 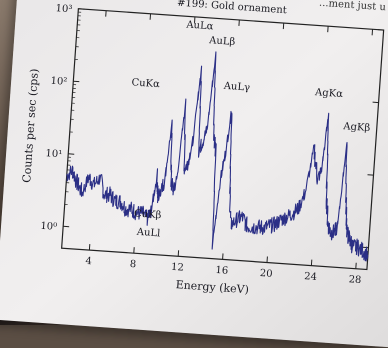 What do you see at coordinates (310, 277) in the screenshot?
I see `x-tick-label: 24` at bounding box center [310, 277].